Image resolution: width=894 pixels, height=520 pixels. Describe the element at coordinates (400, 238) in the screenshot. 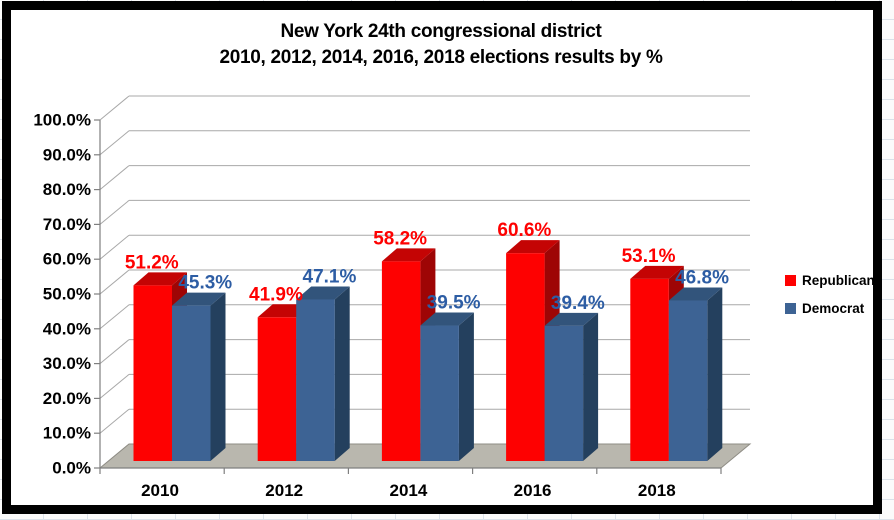

I see `data-label-republican-2014: 58.2%` at that location.